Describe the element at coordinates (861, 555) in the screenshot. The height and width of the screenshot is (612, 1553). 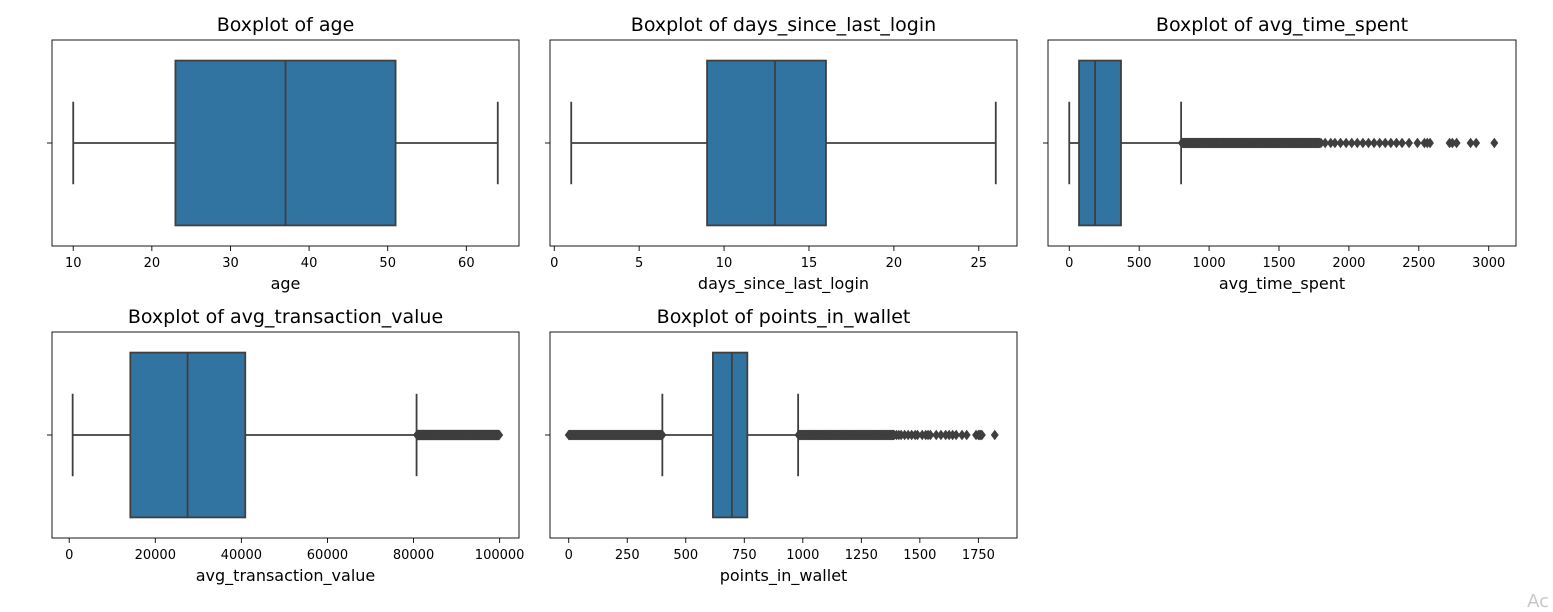
I see `x-tick-label: 1250` at that location.